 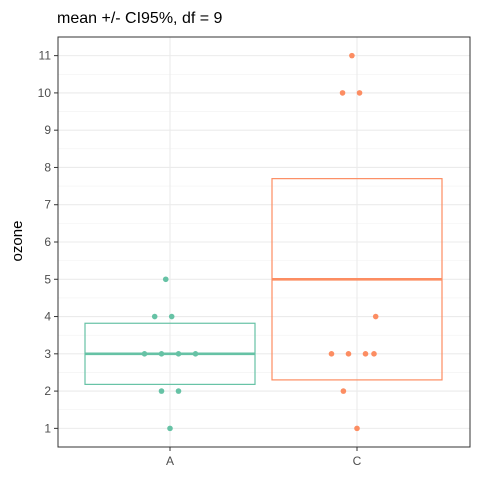 I want to click on y-tick-label: 10, so click(x=45, y=93).